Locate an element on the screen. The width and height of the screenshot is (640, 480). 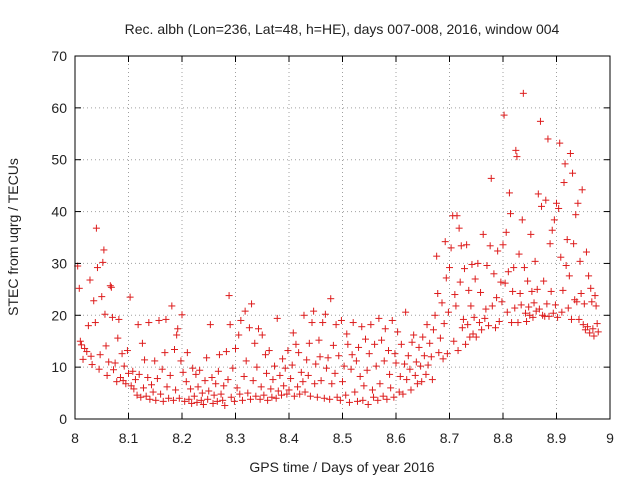
x-tick-label: 8 is located at coordinates (75, 438).